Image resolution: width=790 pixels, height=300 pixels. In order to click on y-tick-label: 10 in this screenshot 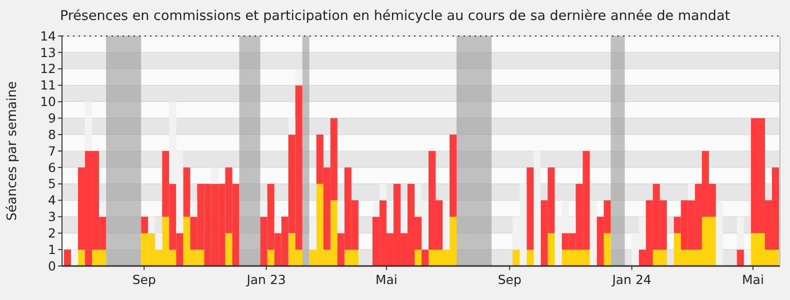, I will do `click(48, 102)`.